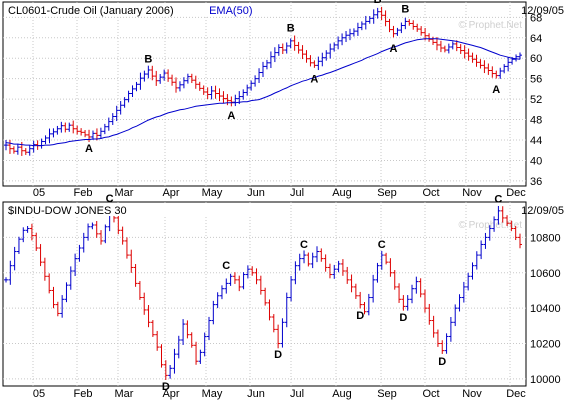 The image size is (568, 409). I want to click on x-tick-label: Aug, so click(342, 193).